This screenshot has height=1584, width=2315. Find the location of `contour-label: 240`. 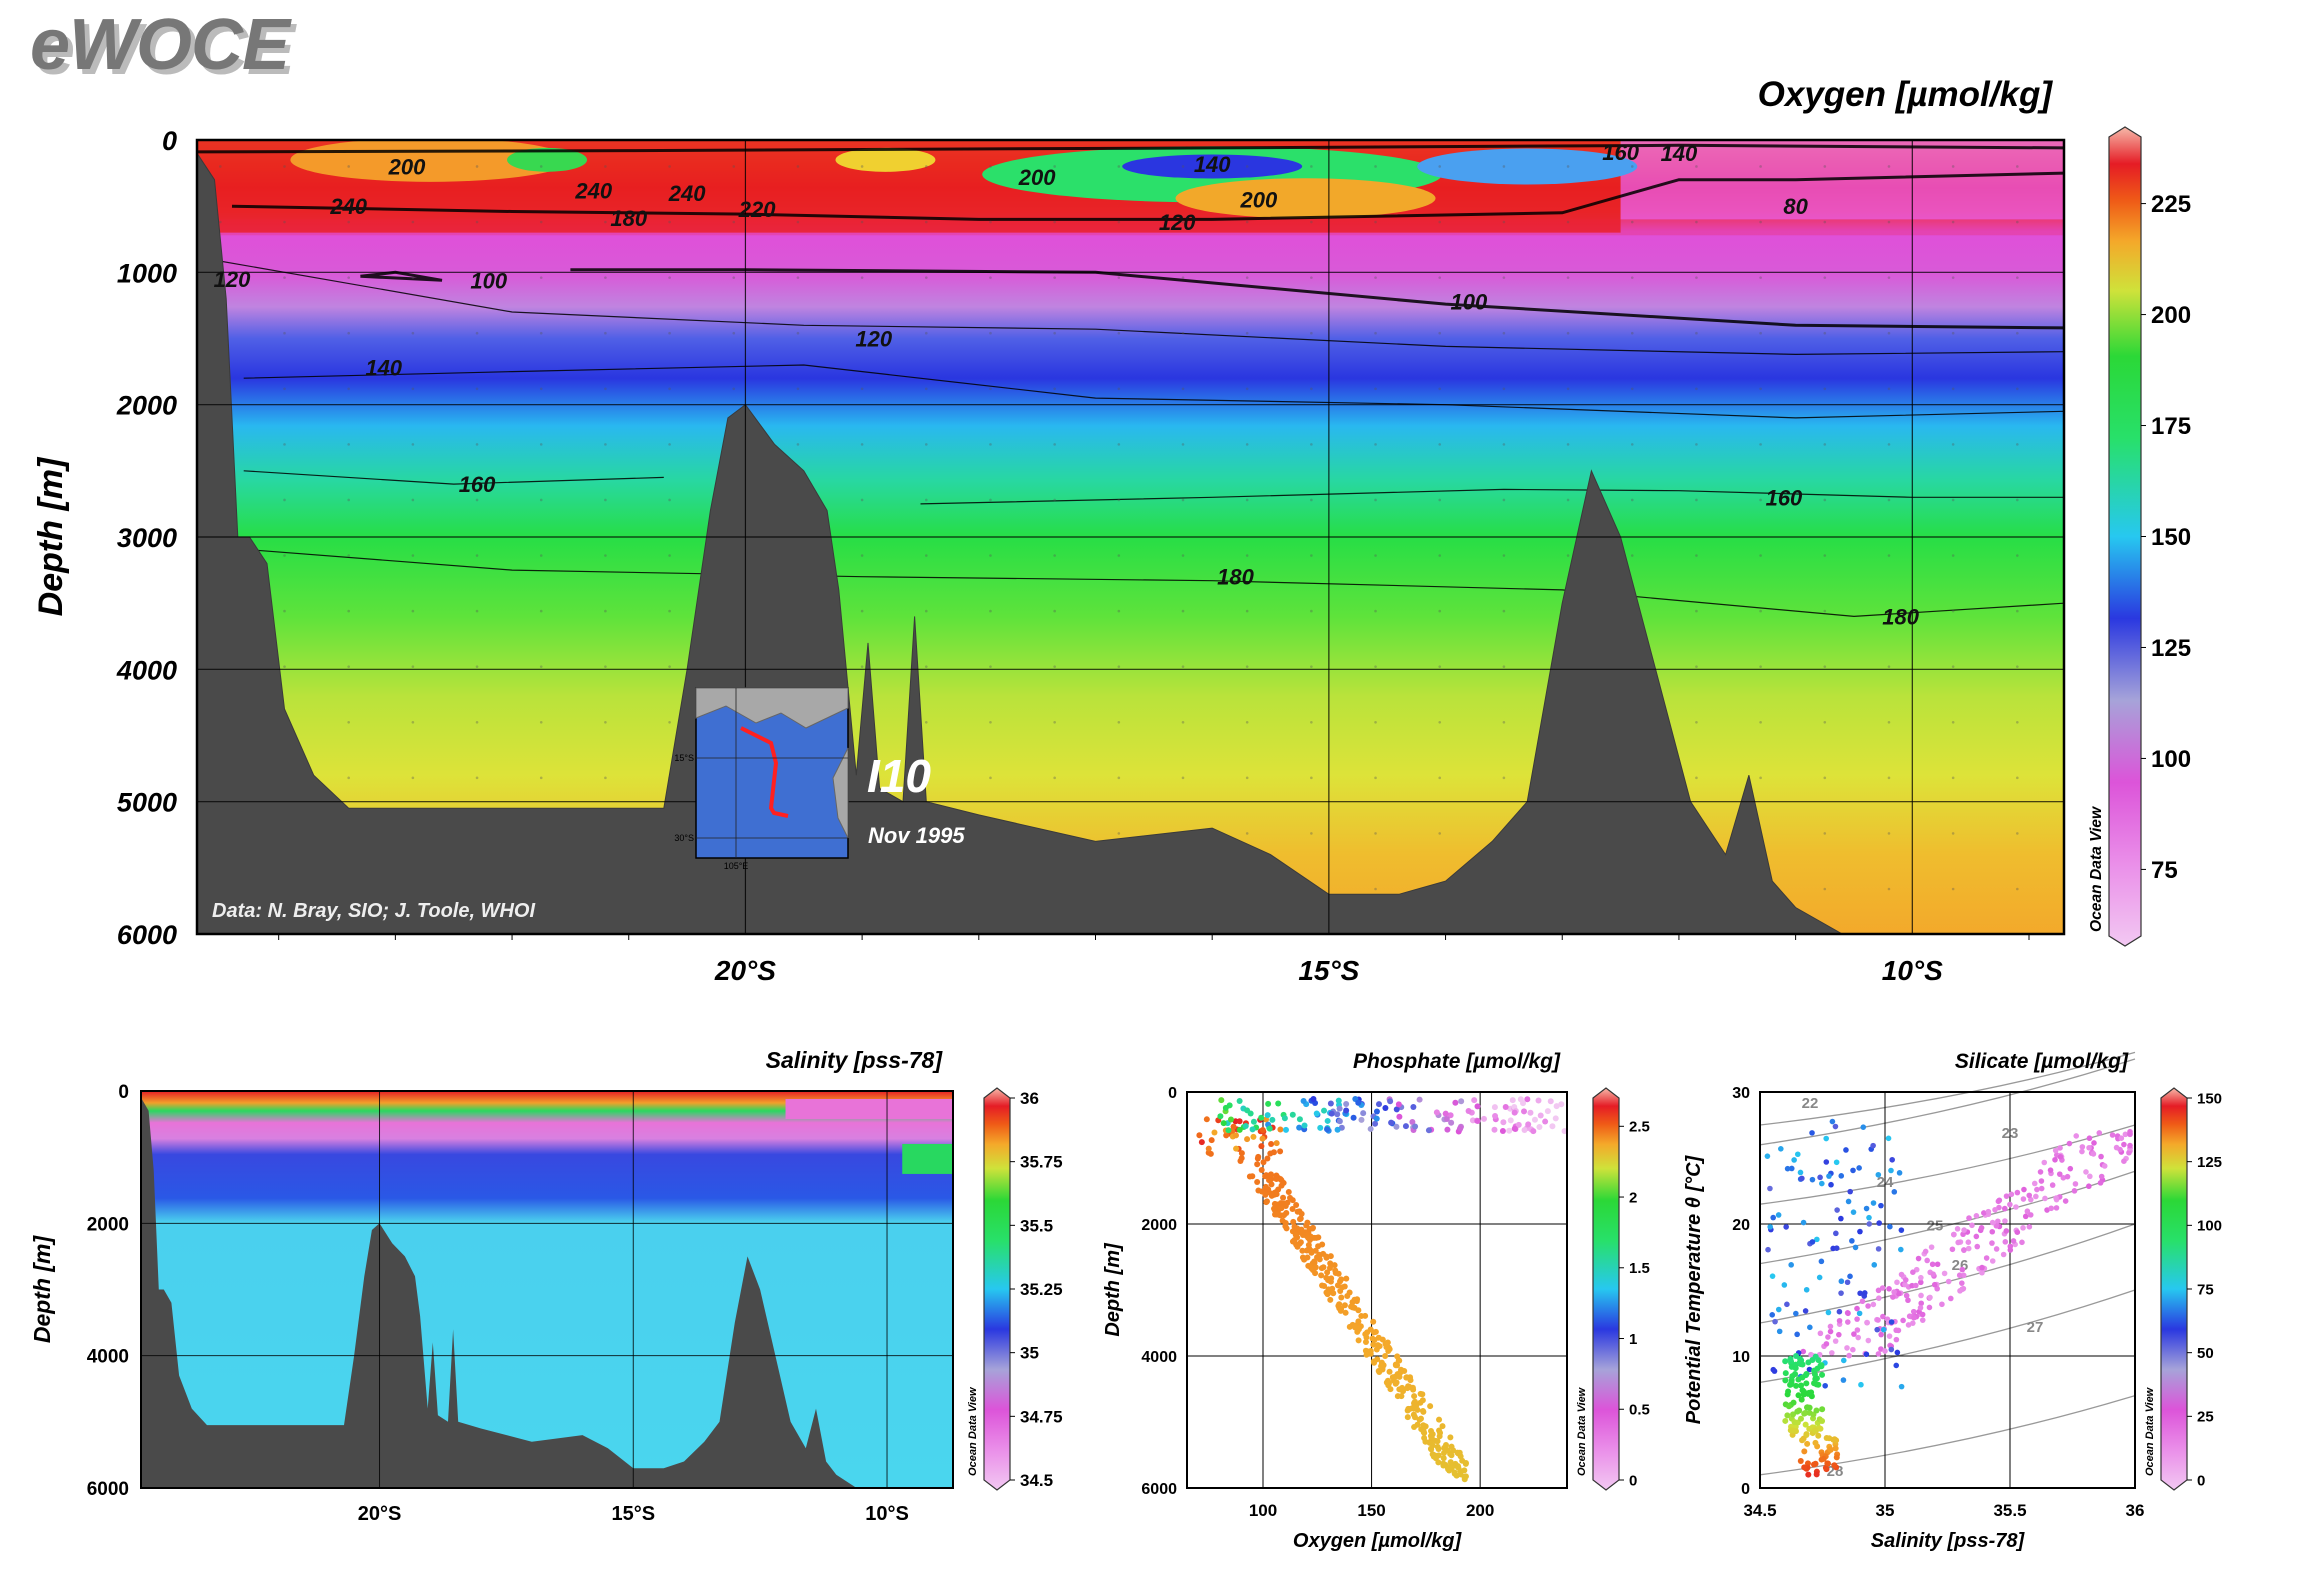

contour-label: 240 is located at coordinates (348, 206).